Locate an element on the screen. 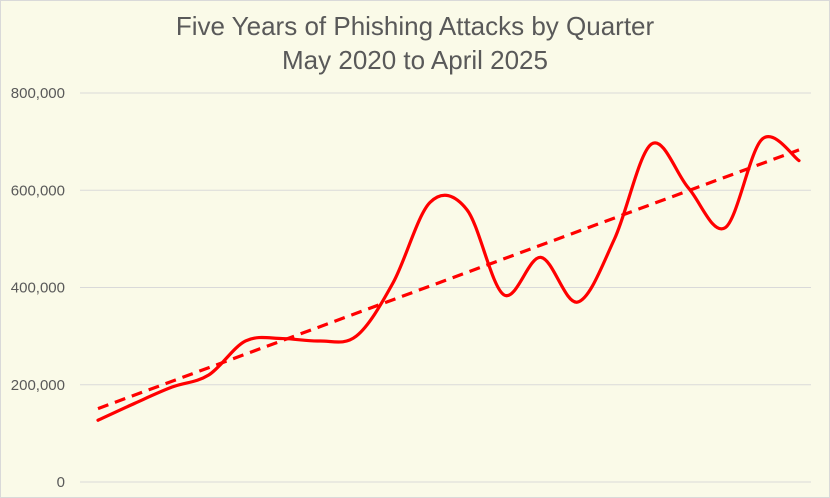 Image resolution: width=830 pixels, height=498 pixels. chart-subtitle: May 2020 to April 2025 is located at coordinates (415, 60).